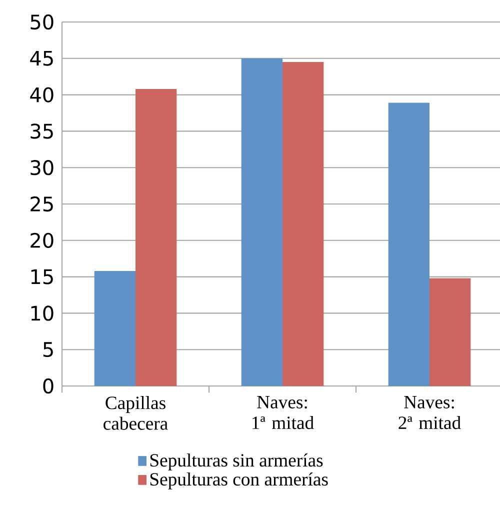 Image resolution: width=500 pixels, height=514 pixels. Describe the element at coordinates (41, 58) in the screenshot. I see `y-tick-label: 45` at that location.